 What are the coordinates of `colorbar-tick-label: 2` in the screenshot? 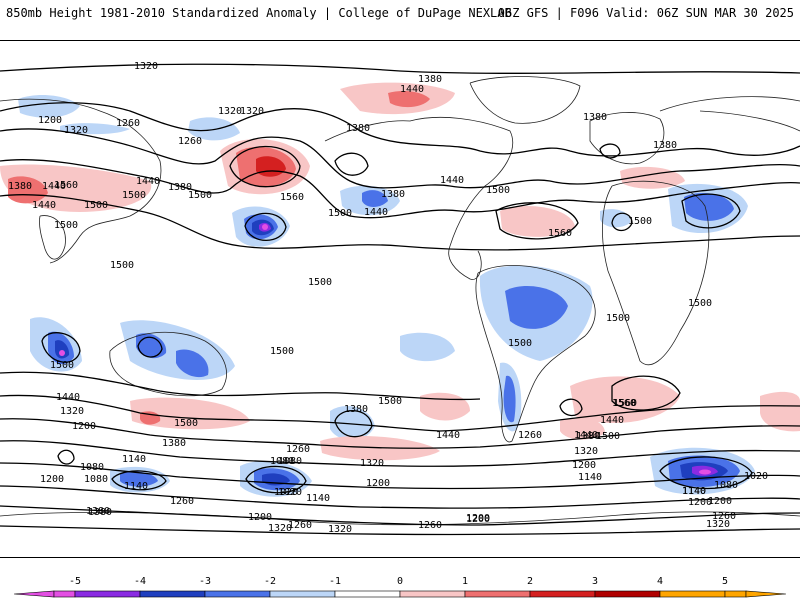 It's located at (530, 581).